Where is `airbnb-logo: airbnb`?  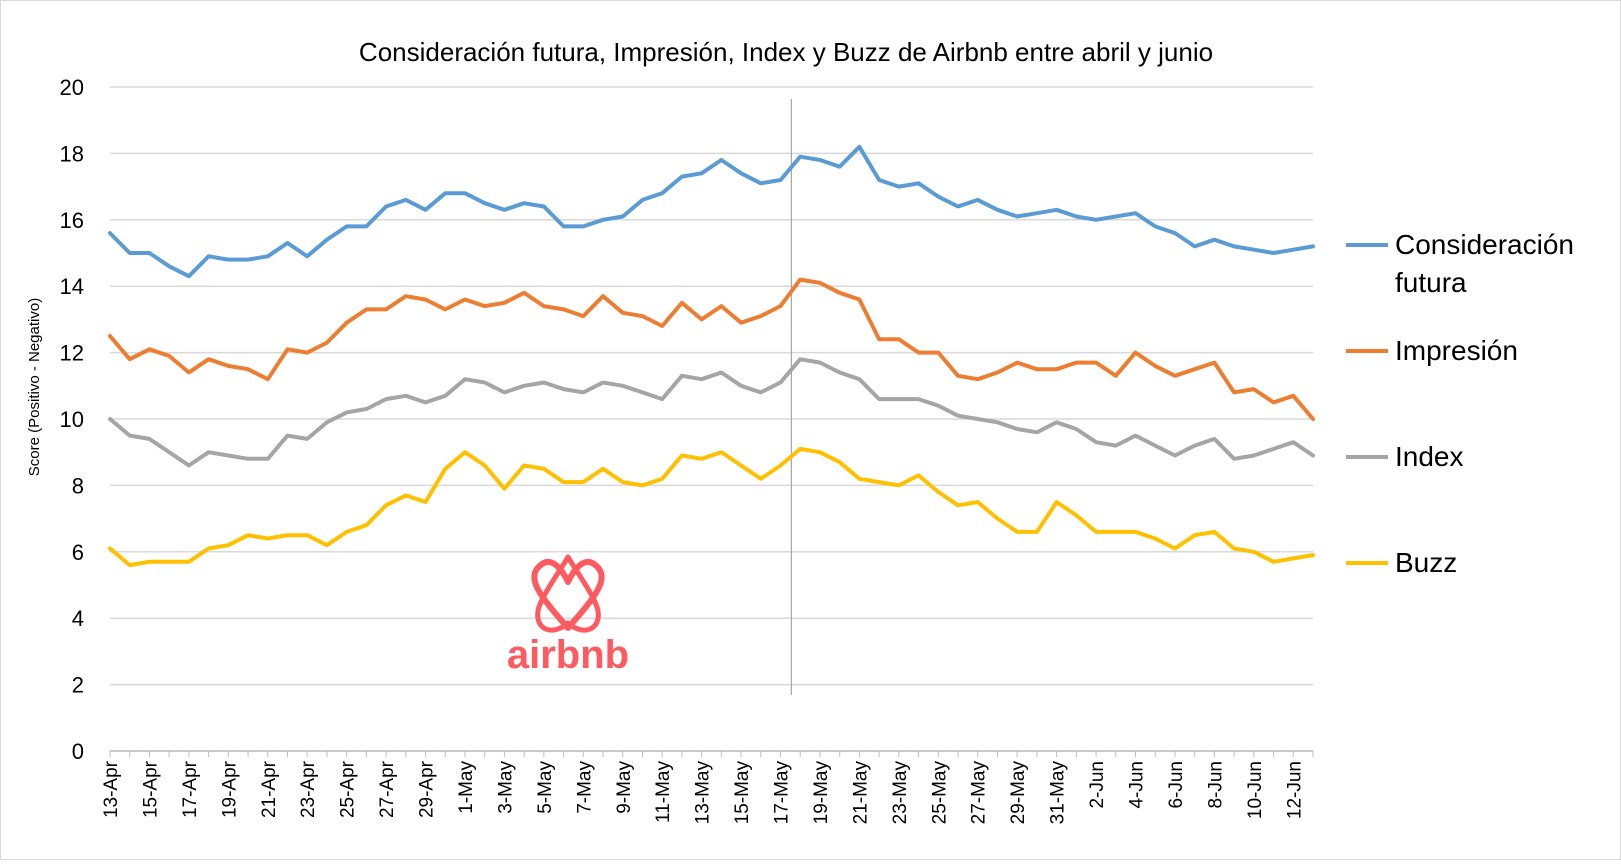
airbnb-logo: airbnb is located at coordinates (568, 615).